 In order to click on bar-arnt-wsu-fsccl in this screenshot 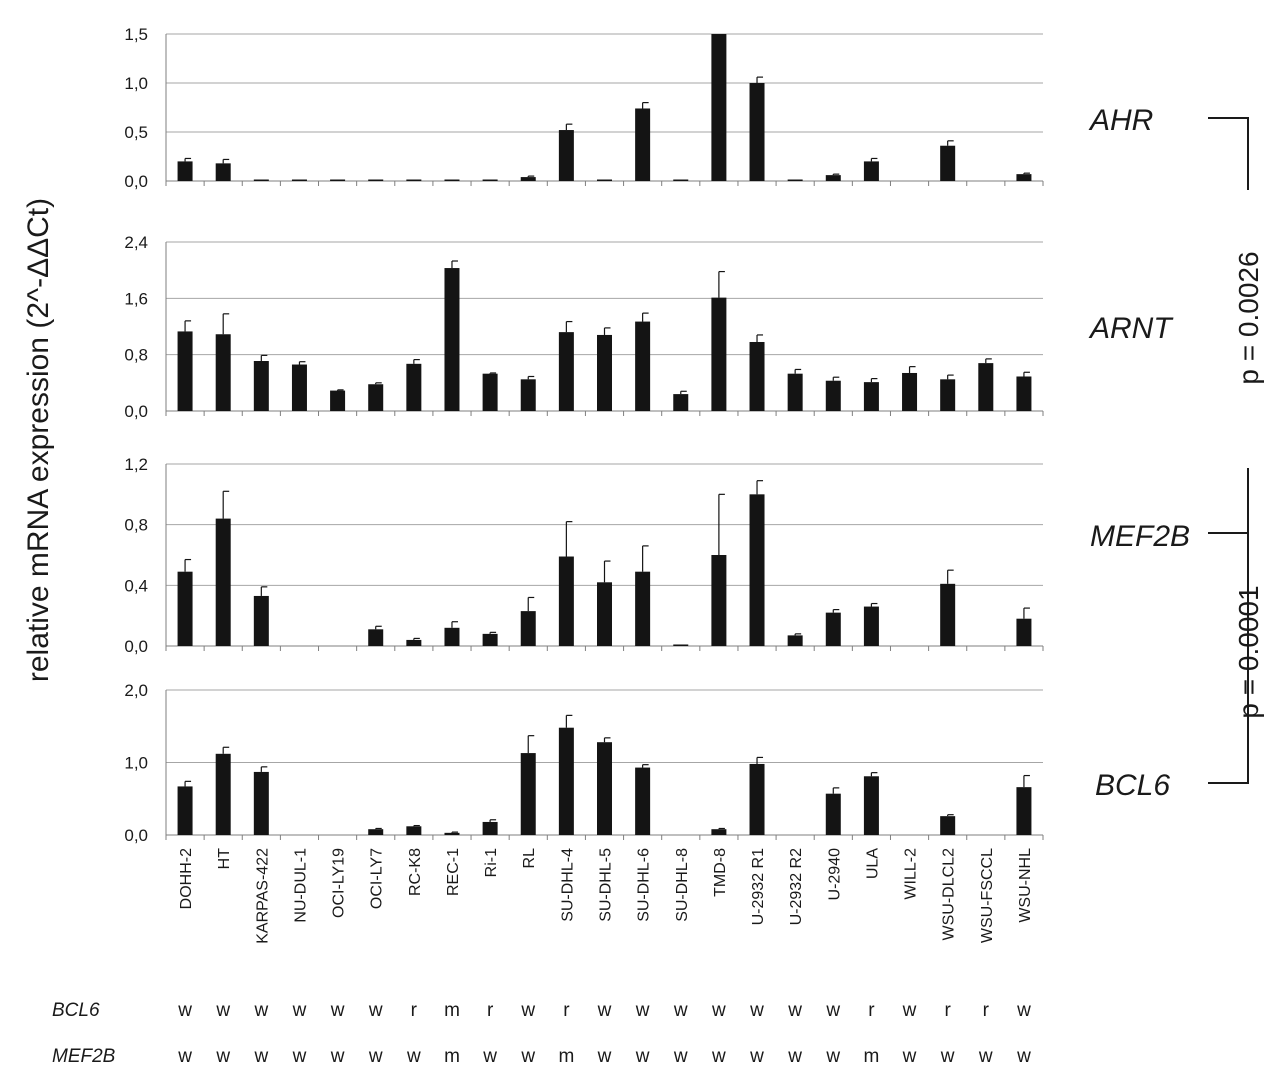, I will do `click(986, 387)`.